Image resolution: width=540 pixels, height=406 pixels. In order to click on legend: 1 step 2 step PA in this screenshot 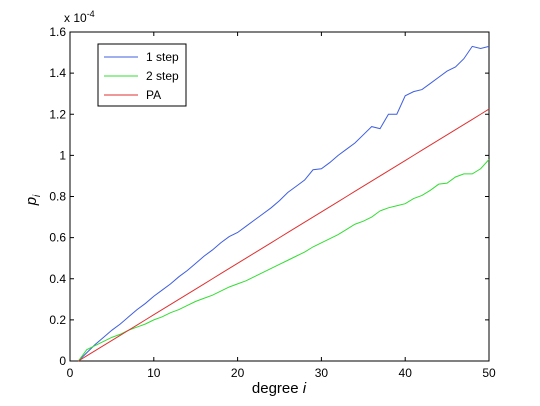, I will do `click(142, 75)`.